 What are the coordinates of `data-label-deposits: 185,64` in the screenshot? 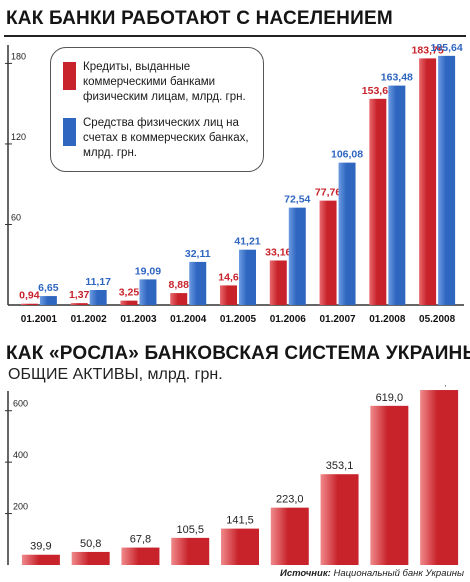 It's located at (447, 48).